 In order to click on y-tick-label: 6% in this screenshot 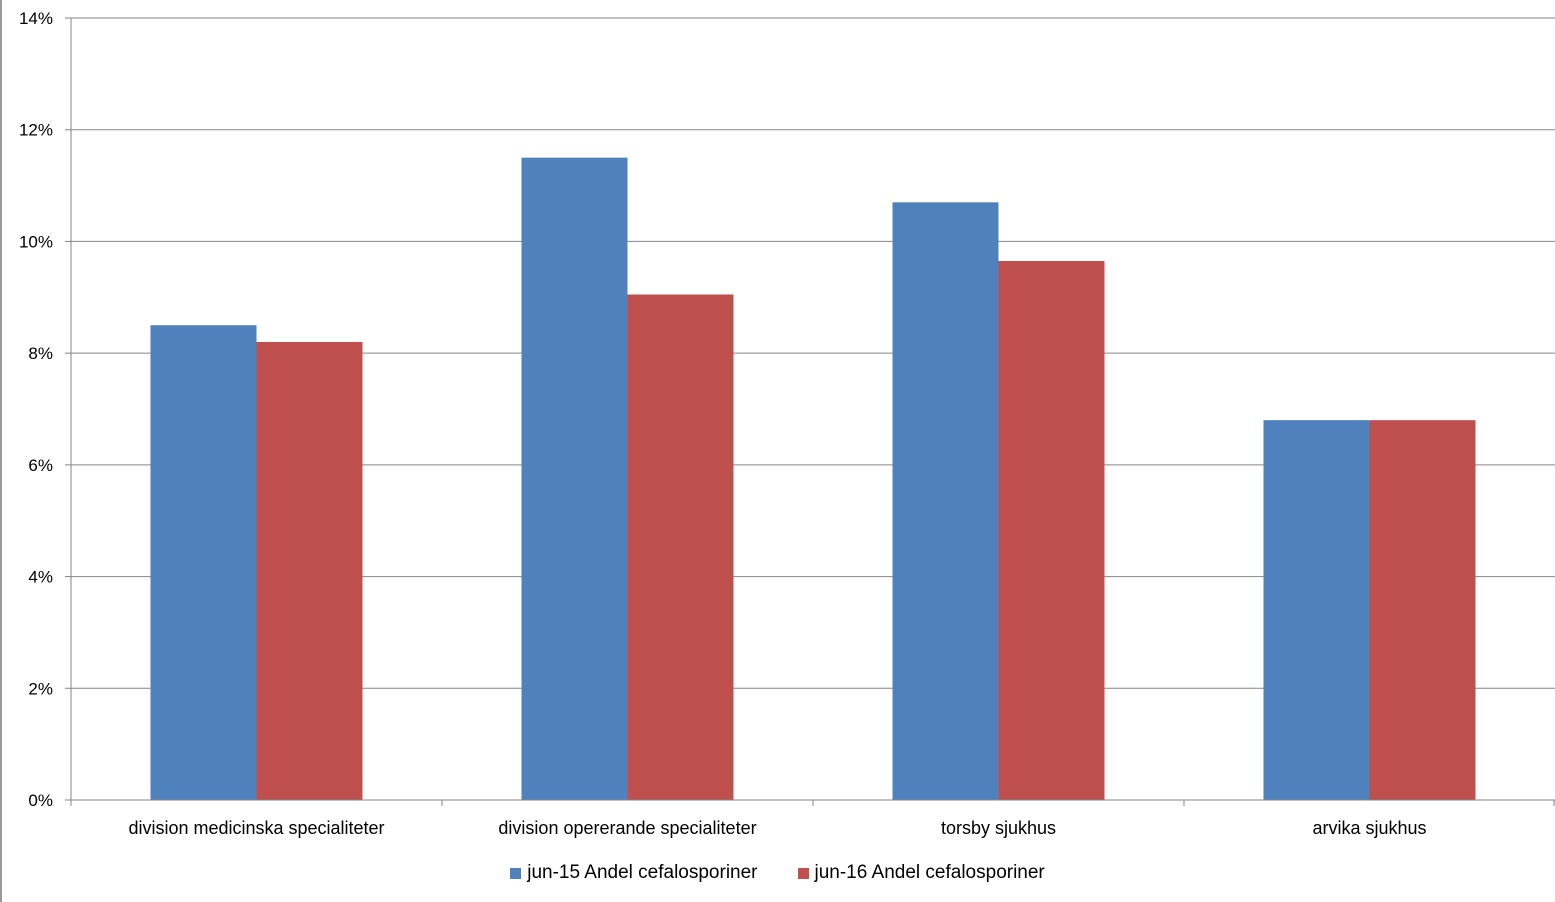, I will do `click(40, 465)`.